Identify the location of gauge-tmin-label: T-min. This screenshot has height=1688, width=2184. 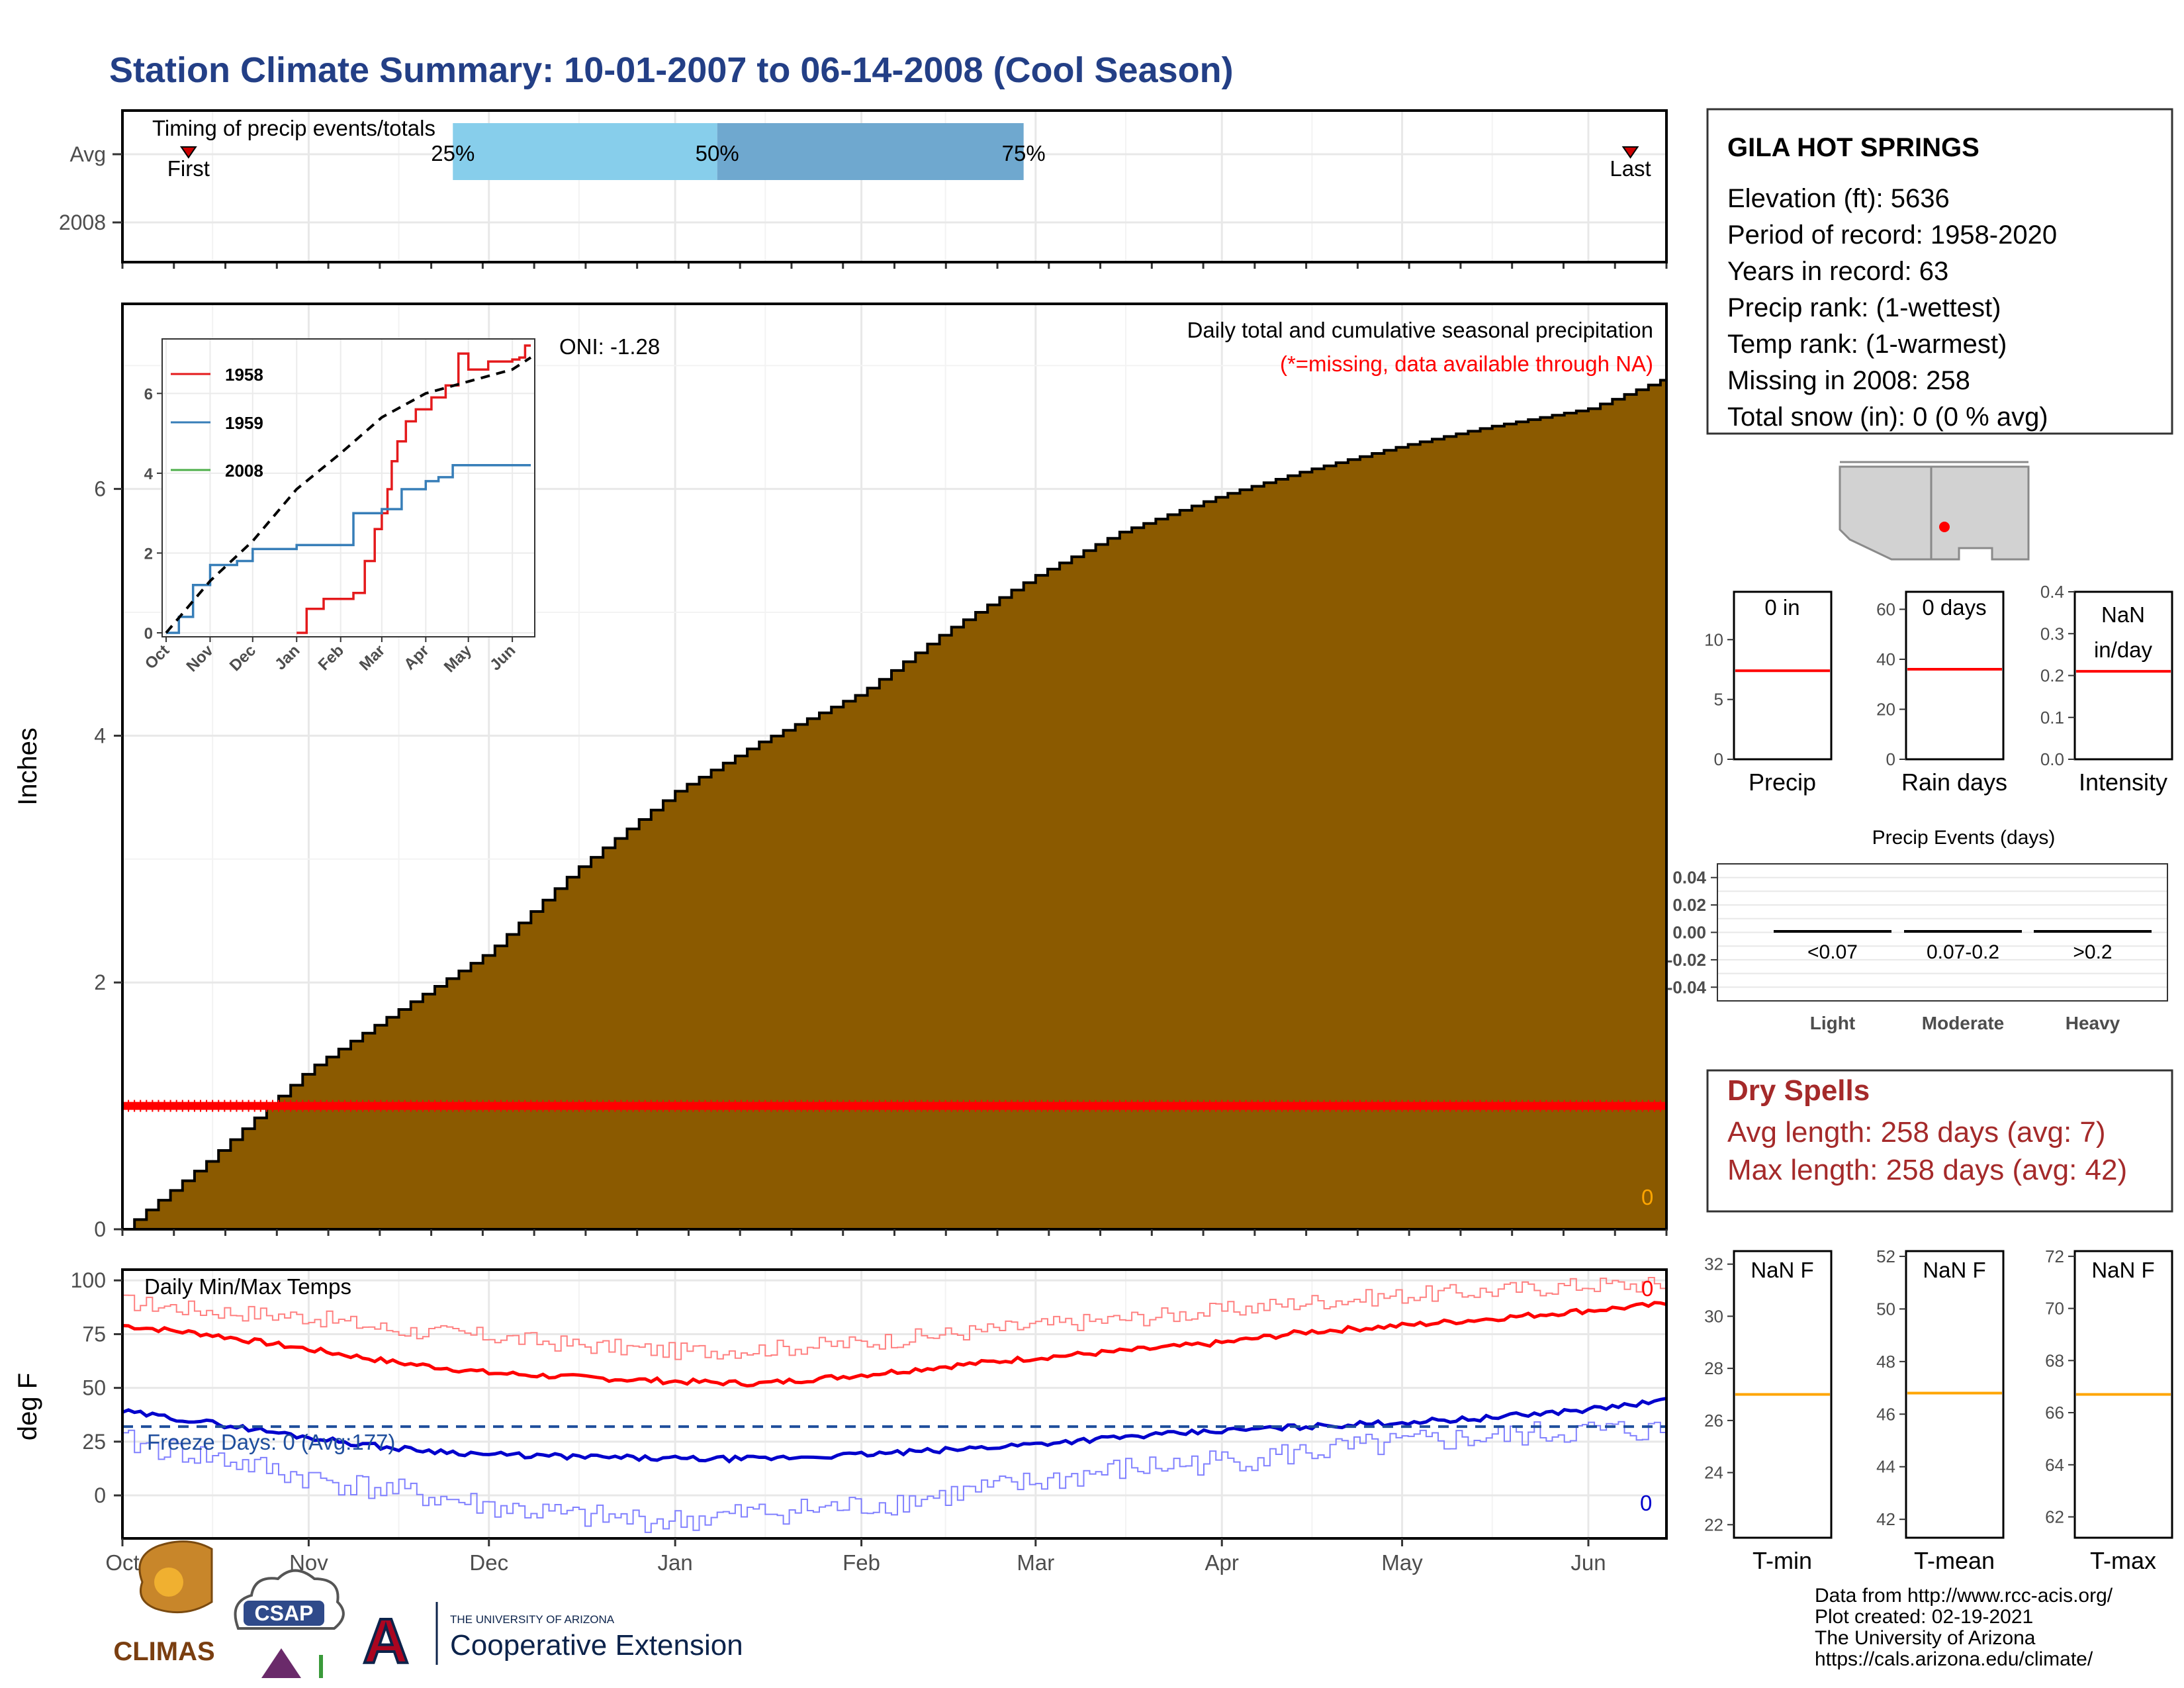
(1782, 1560).